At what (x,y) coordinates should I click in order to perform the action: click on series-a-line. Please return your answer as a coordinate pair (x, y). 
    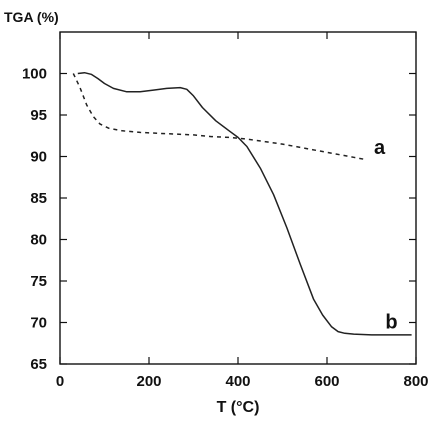
    Looking at the image, I should click on (220, 117).